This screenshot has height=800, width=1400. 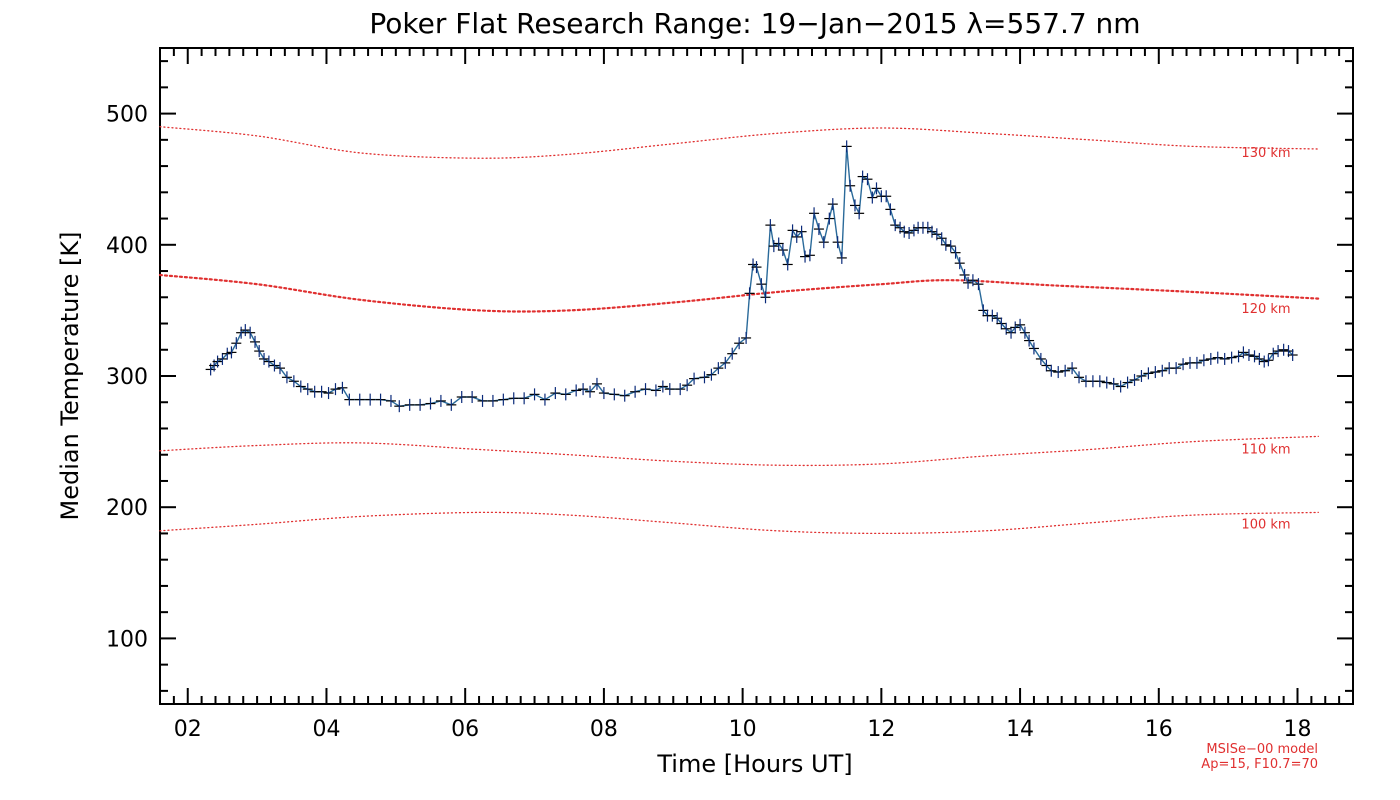 What do you see at coordinates (127, 246) in the screenshot?
I see `y-tick-label: 400` at bounding box center [127, 246].